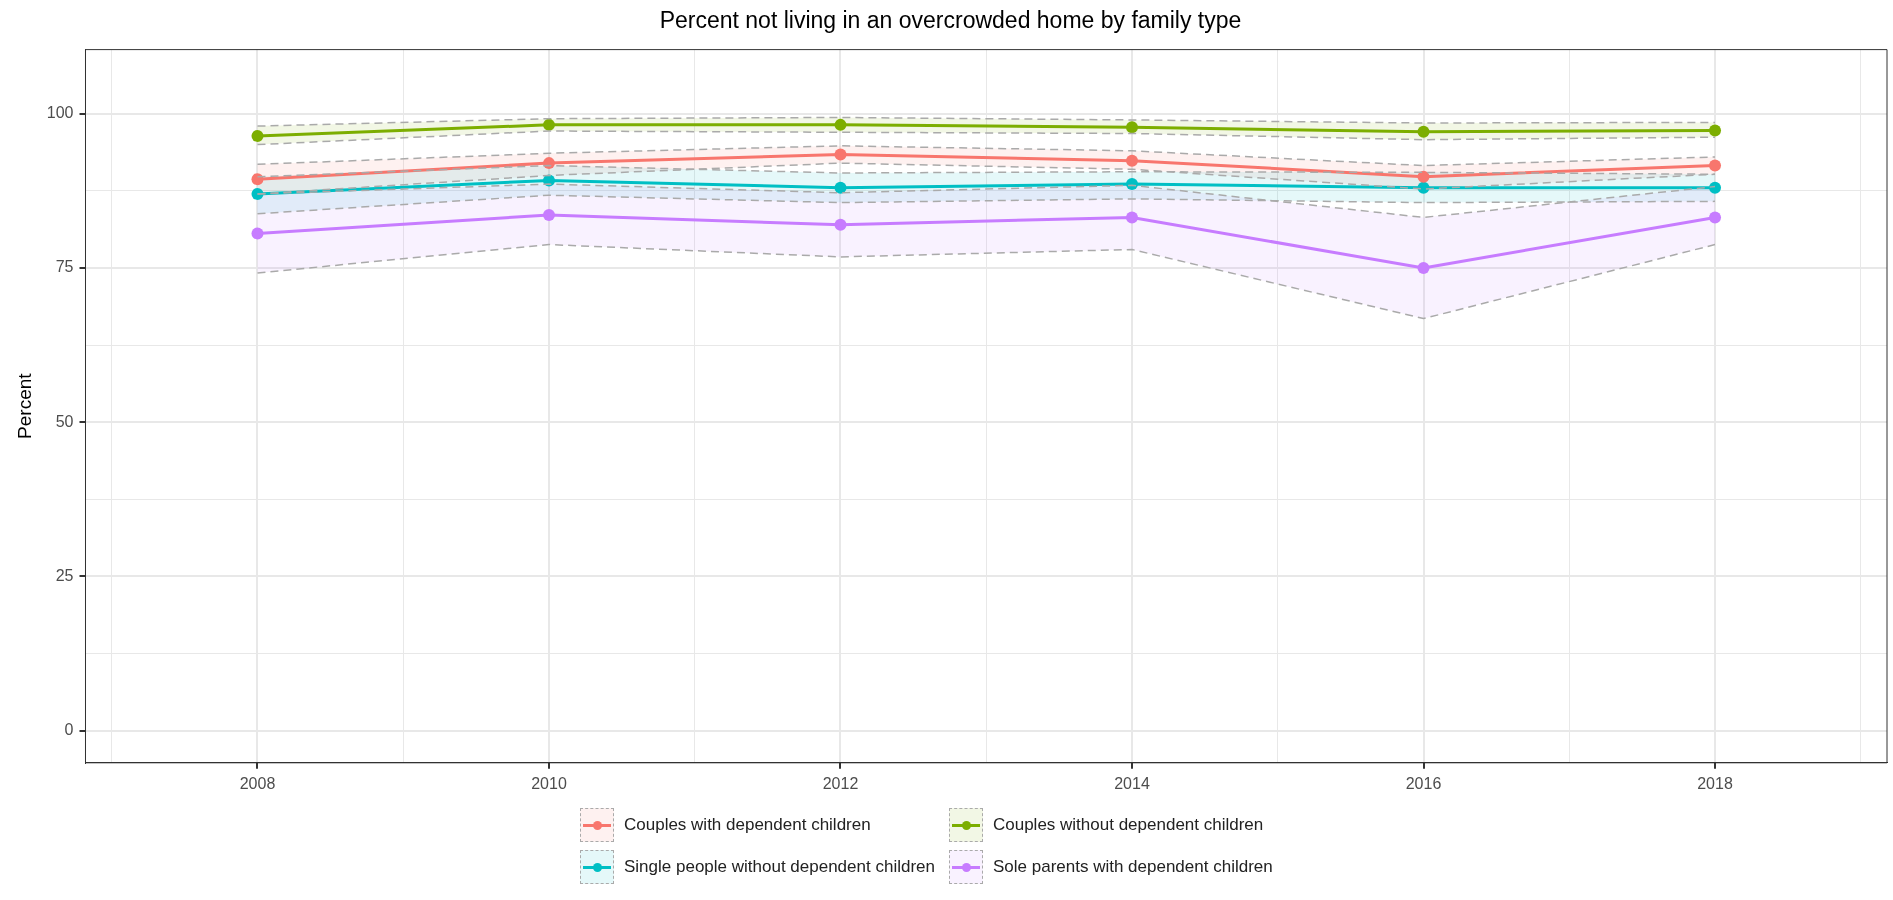 This screenshot has width=1893, height=900. Describe the element at coordinates (950, 20) in the screenshot. I see `chart-title: Percent not living in an overcrowded home by family type` at that location.